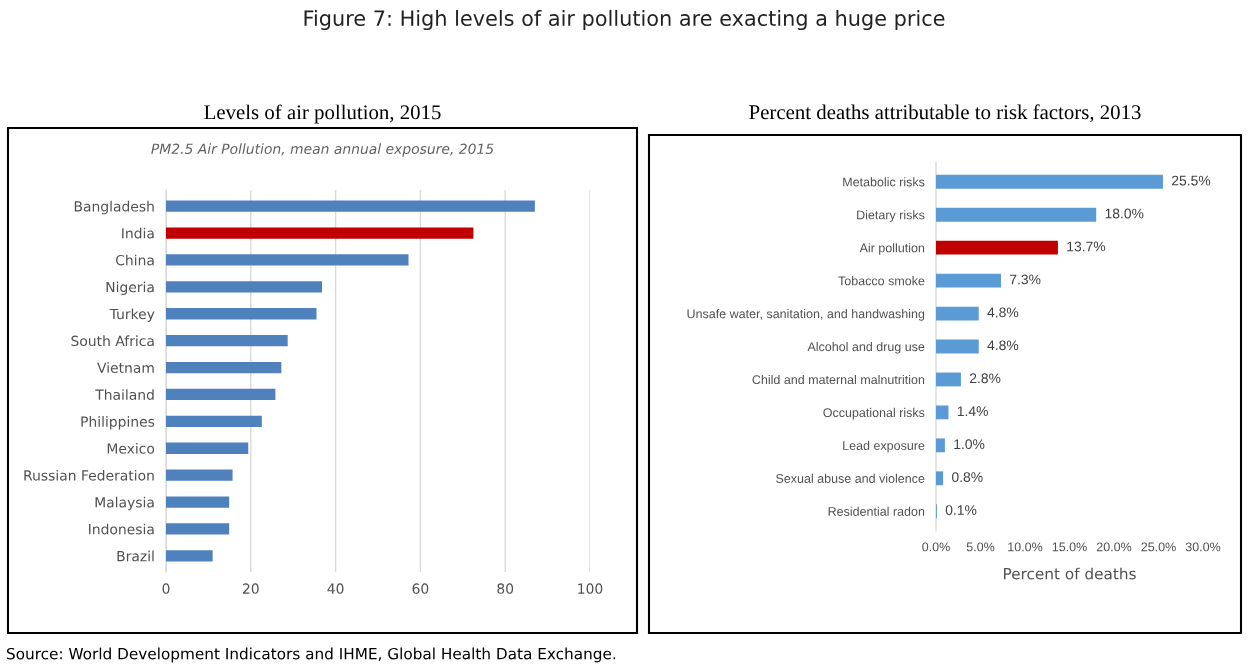 This screenshot has height=669, width=1248. Describe the element at coordinates (892, 249) in the screenshot. I see `y-tick-label: Air pollution` at that location.